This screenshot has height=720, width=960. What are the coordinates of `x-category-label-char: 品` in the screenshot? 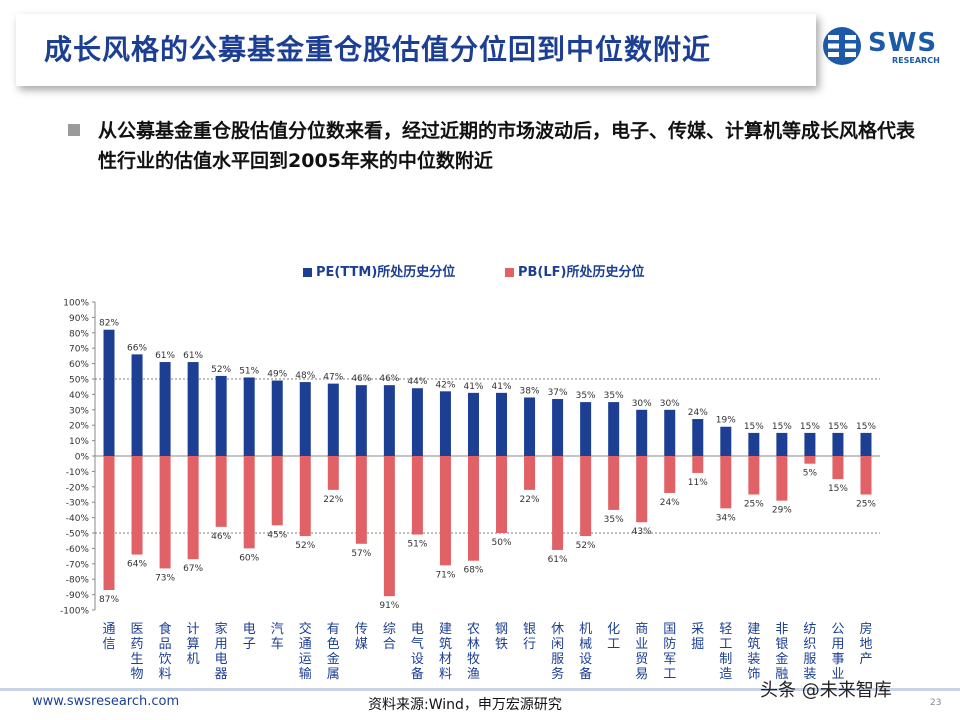 It's located at (165, 644).